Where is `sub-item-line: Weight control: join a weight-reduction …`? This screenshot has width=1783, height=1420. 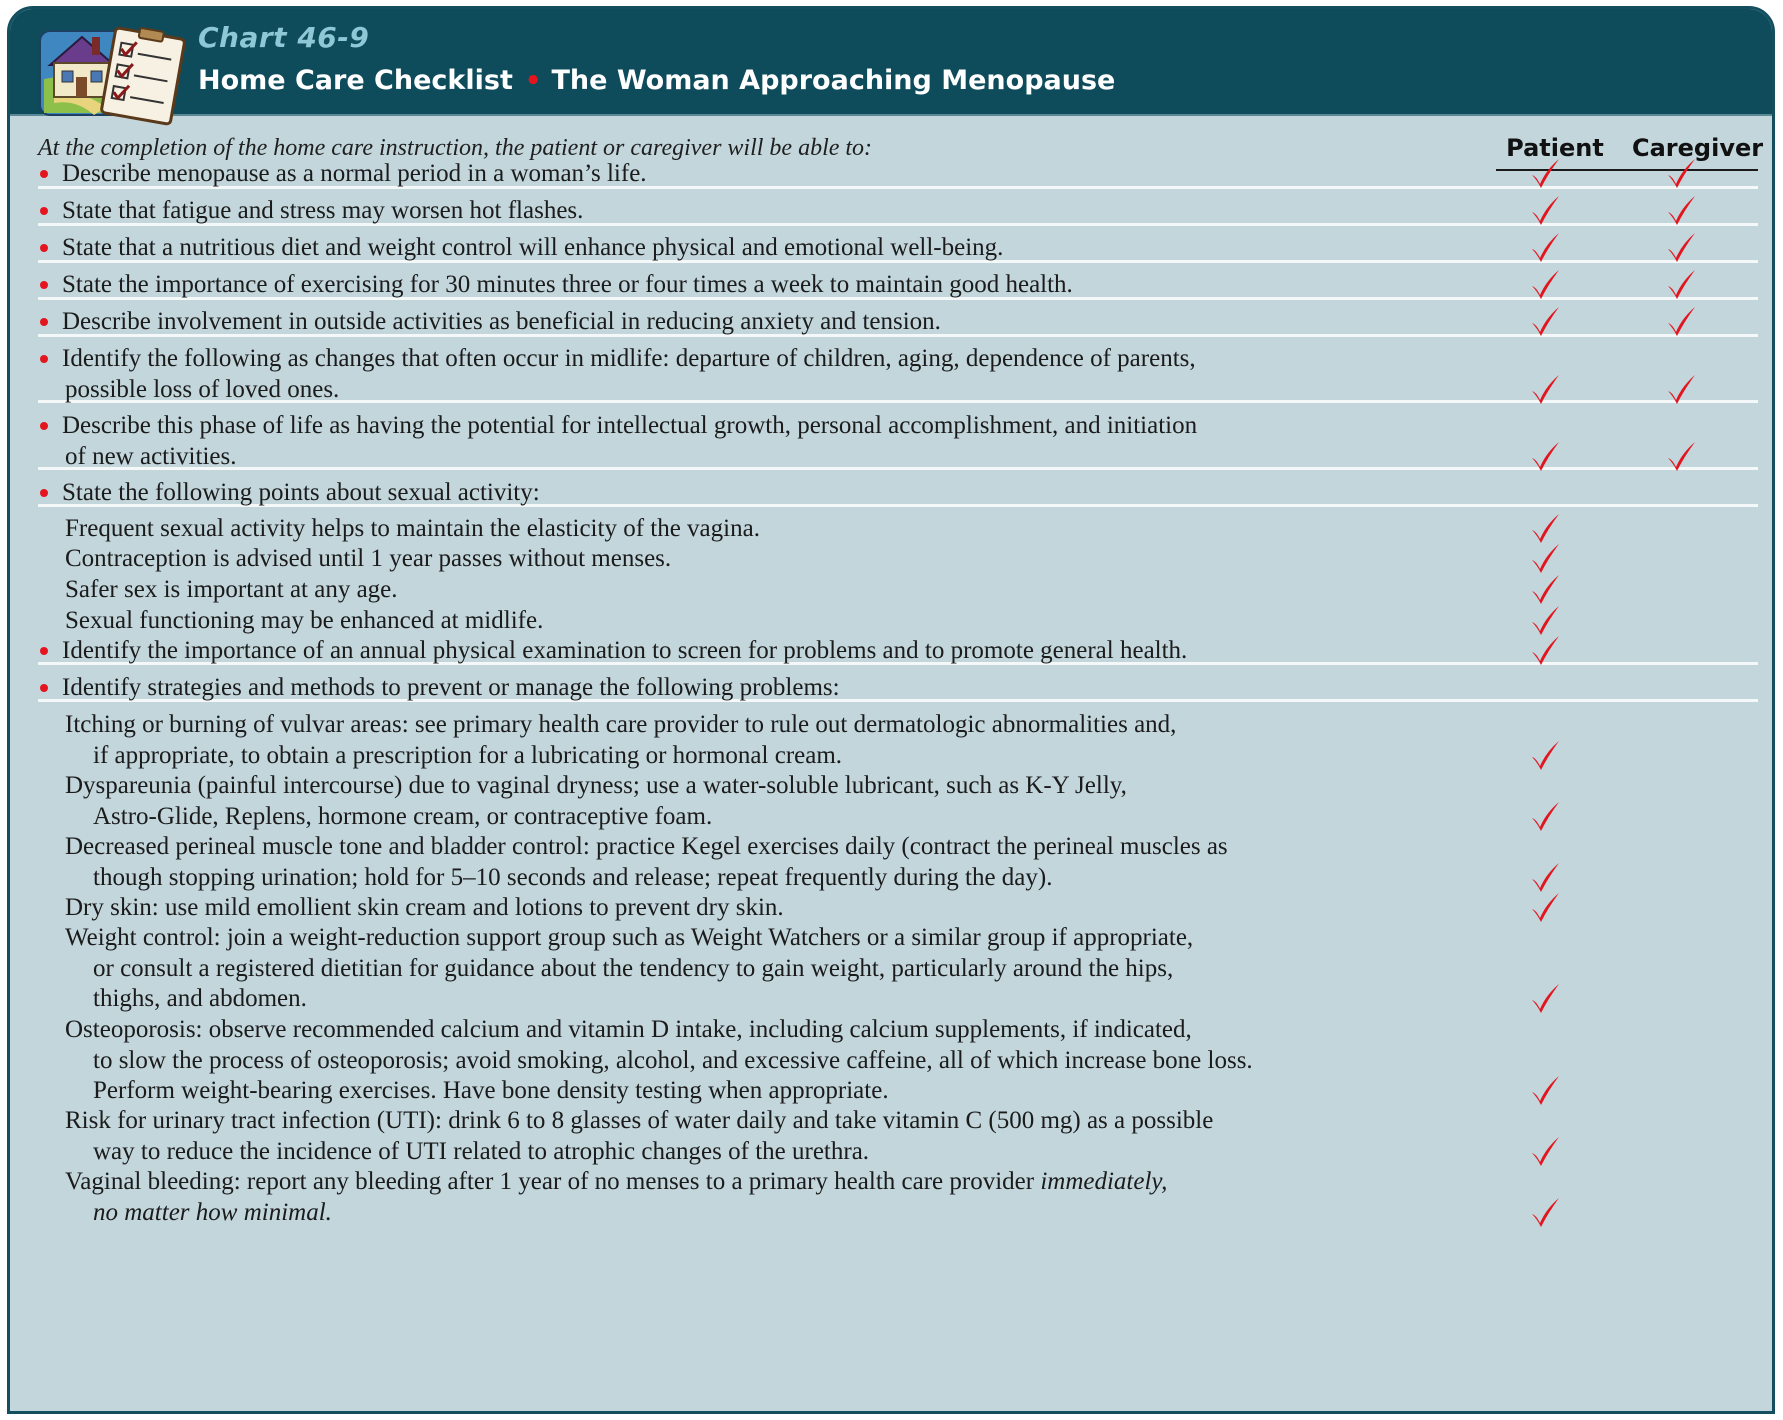 sub-item-line: Weight control: join a weight-reduction … is located at coordinates (629, 937).